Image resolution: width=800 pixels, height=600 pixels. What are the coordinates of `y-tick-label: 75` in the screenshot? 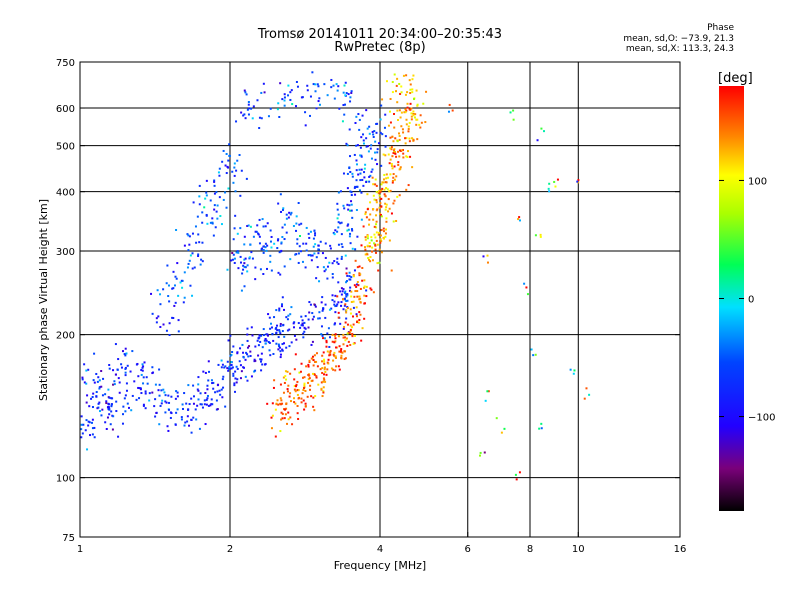 It's located at (68, 538).